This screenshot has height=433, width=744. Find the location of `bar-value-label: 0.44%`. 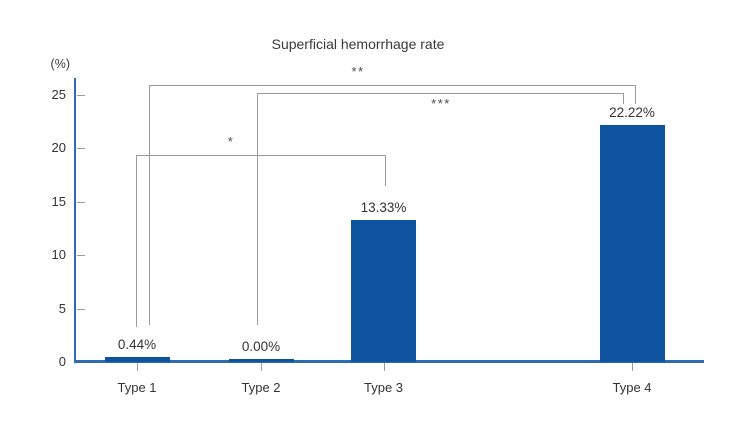

bar-value-label: 0.44% is located at coordinates (137, 344).